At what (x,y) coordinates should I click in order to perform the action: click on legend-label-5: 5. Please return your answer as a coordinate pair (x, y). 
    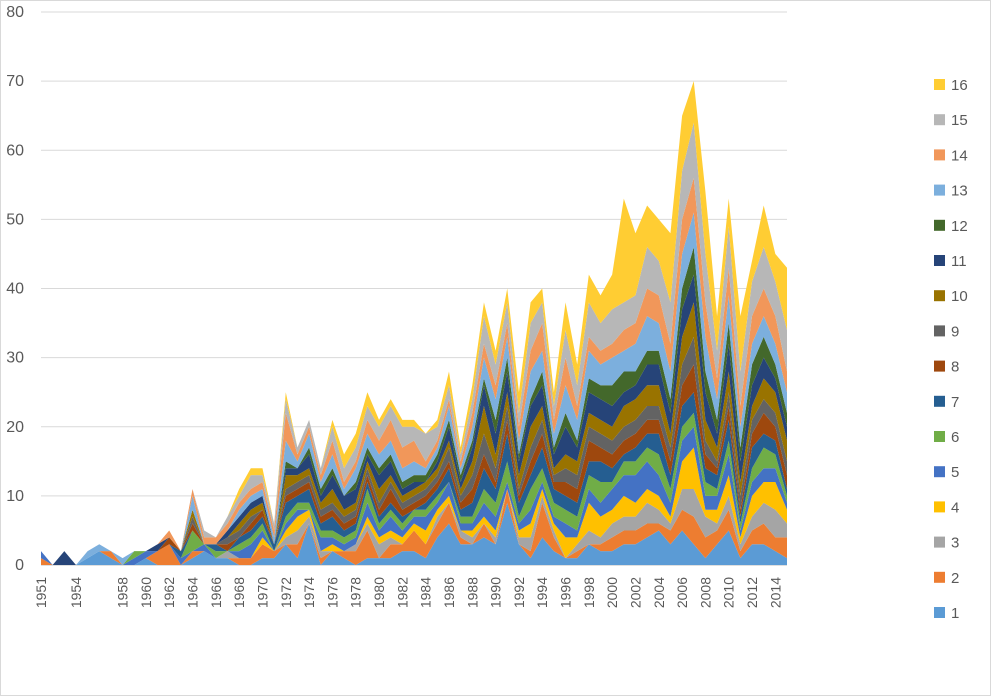
    Looking at the image, I should click on (955, 472).